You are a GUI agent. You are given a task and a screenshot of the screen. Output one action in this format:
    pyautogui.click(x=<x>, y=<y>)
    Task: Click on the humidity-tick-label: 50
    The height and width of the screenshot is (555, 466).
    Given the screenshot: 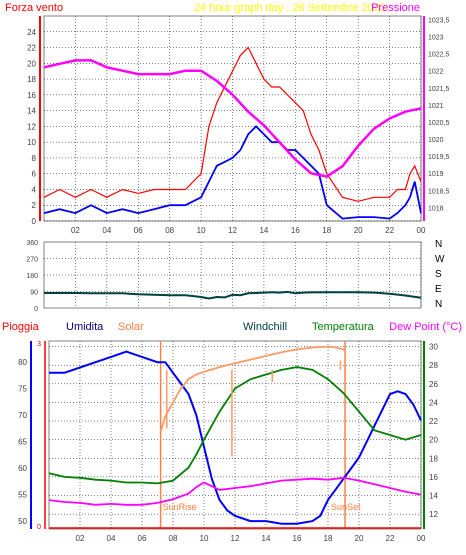 What is the action you would take?
    pyautogui.click(x=22, y=521)
    